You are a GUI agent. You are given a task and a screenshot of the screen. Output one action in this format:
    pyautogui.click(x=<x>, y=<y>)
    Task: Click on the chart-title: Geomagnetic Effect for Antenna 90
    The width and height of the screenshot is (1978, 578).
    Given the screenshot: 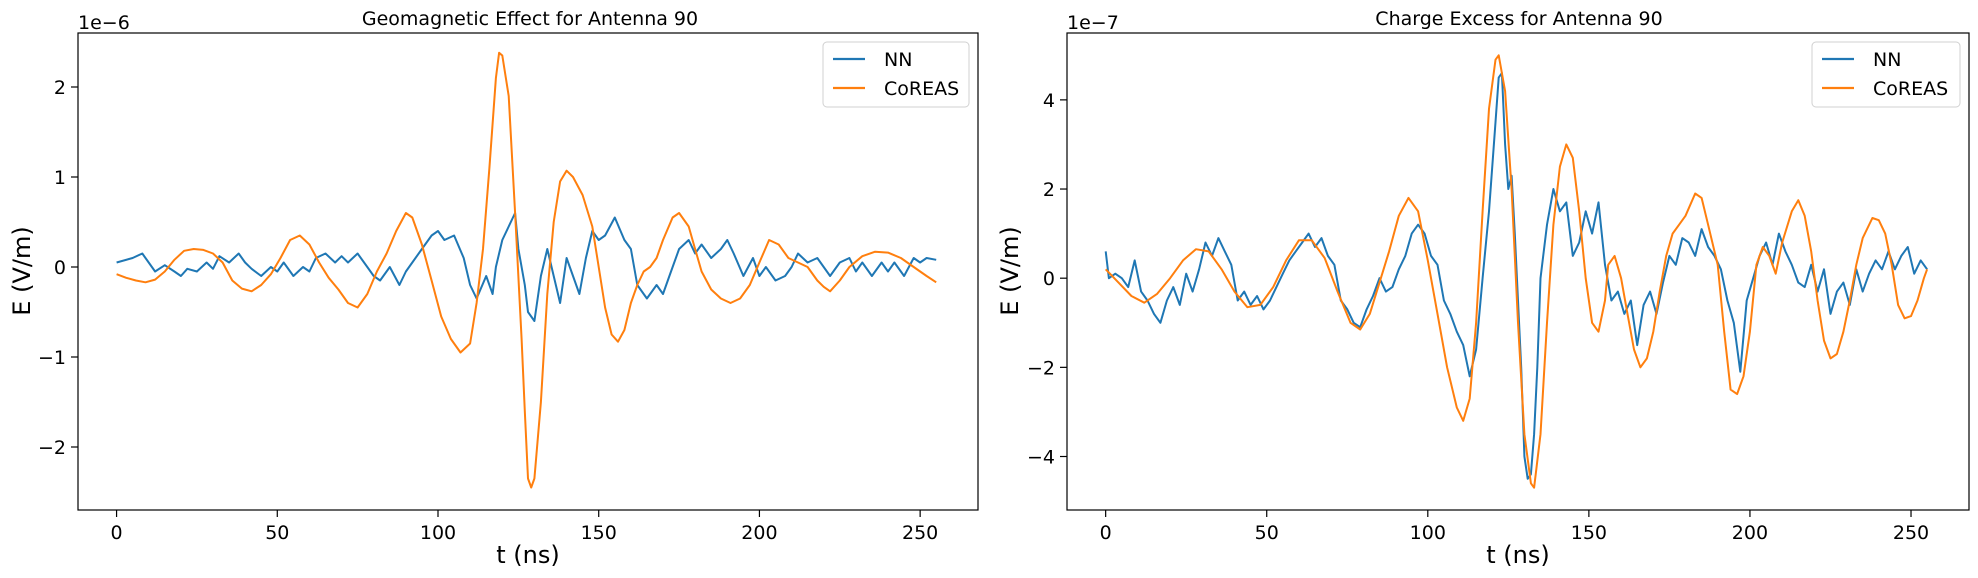 What is the action you would take?
    pyautogui.click(x=530, y=19)
    